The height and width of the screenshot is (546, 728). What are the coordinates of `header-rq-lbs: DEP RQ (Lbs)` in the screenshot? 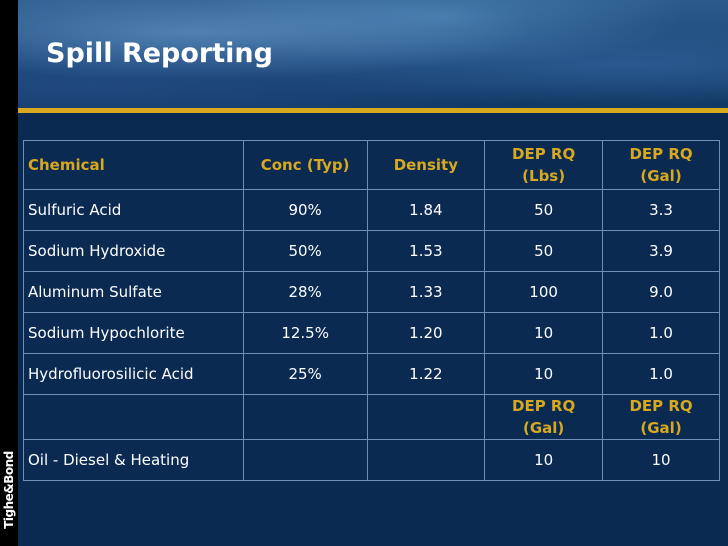 It's located at (544, 165).